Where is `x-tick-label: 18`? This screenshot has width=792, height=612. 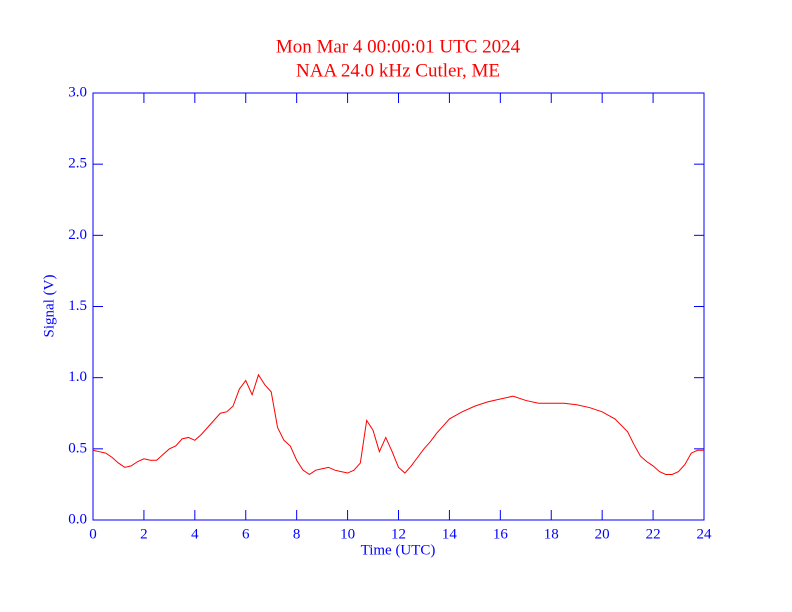 x-tick-label: 18 is located at coordinates (551, 534).